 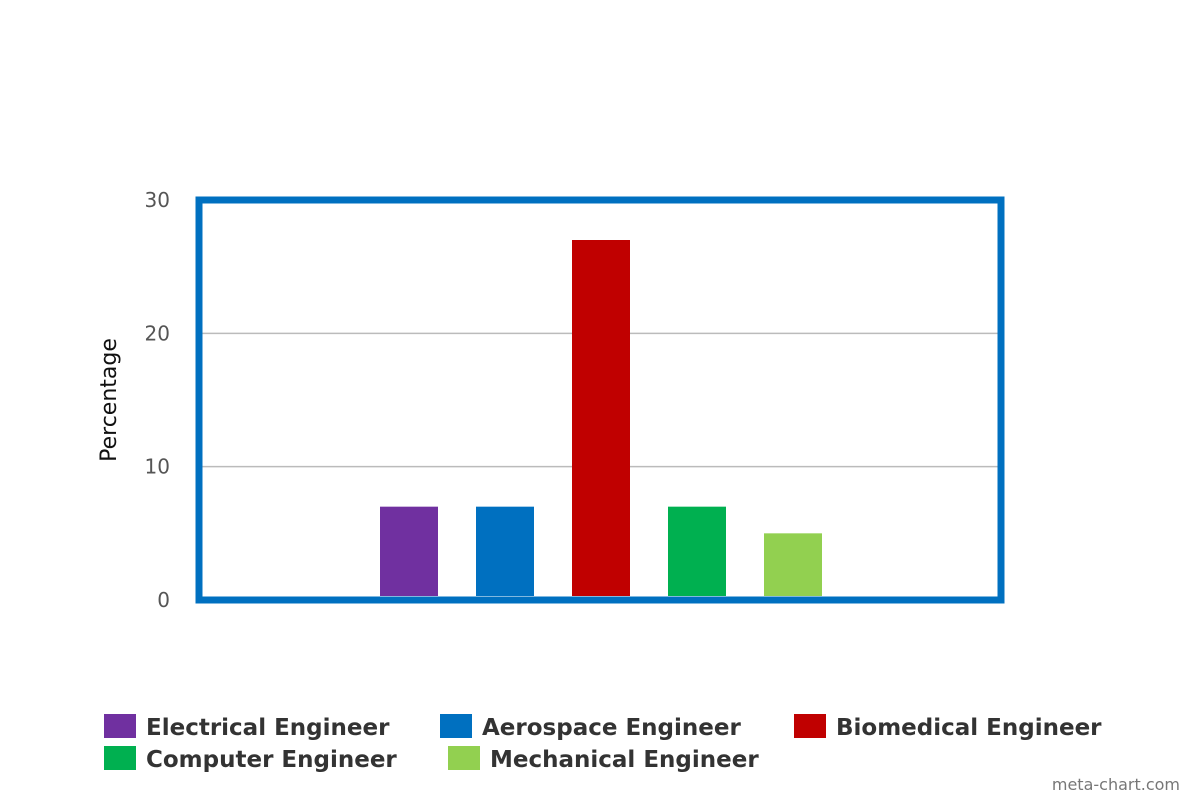 I want to click on legend-swatch-biomedical-engineer, so click(x=810, y=726).